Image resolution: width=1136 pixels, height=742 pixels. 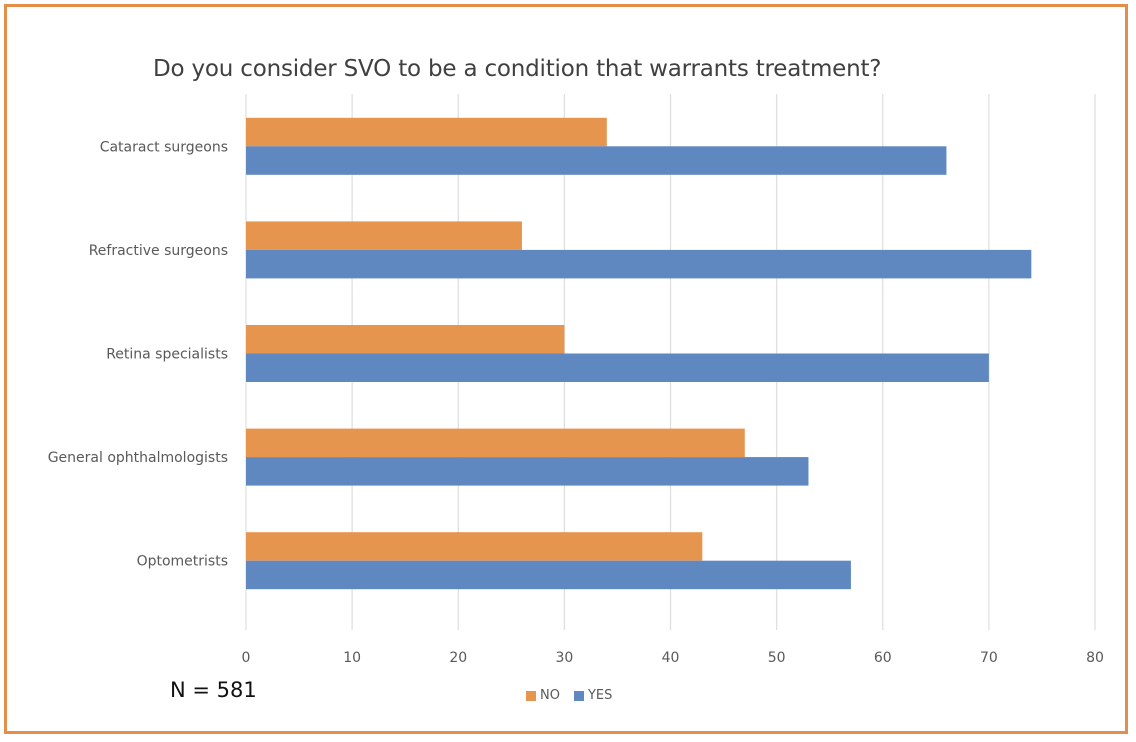 I want to click on x-tick-label: 40, so click(x=671, y=658).